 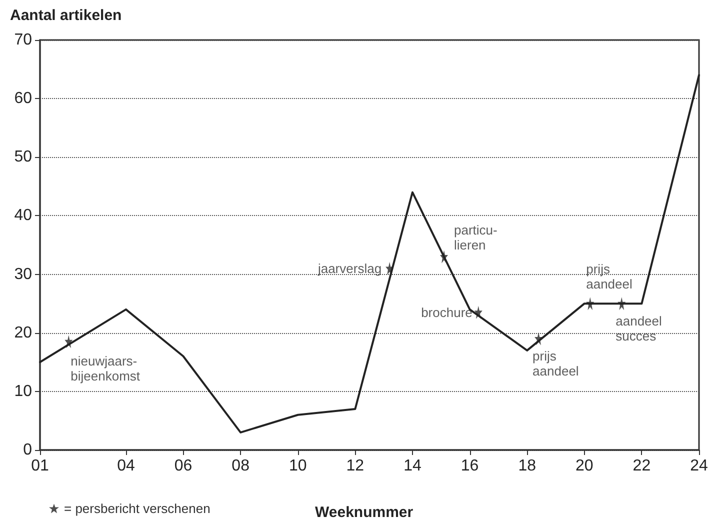 What do you see at coordinates (23, 40) in the screenshot?
I see `y-tick-label: 70` at bounding box center [23, 40].